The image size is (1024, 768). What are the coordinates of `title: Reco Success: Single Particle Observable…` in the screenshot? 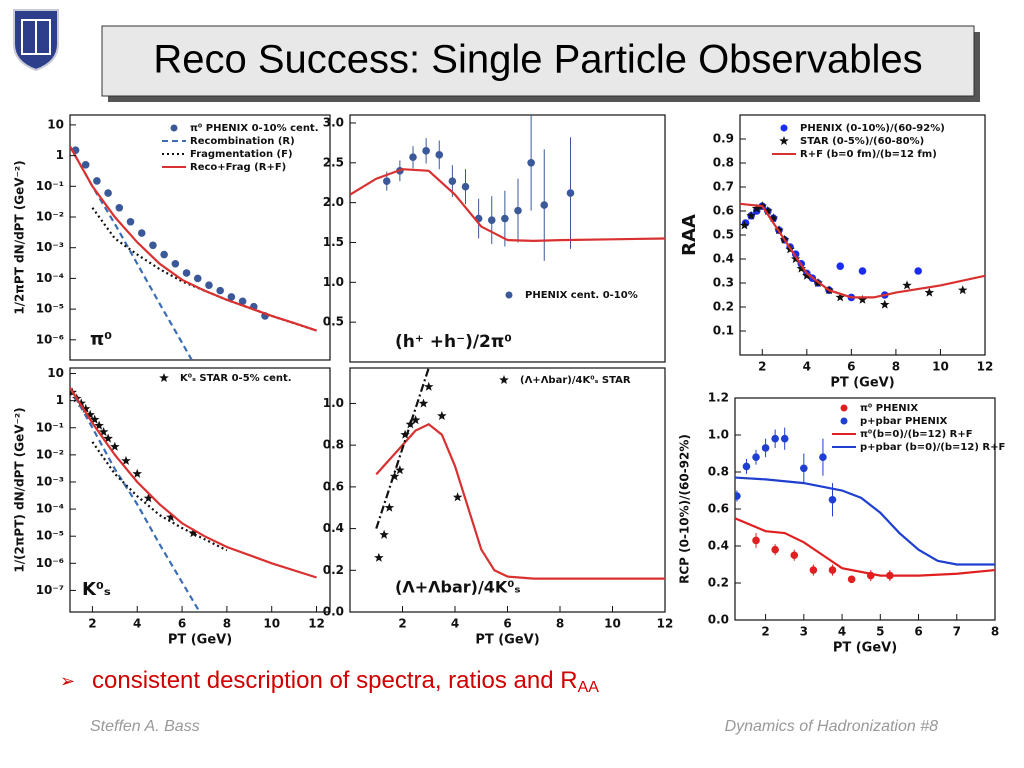 It's located at (537, 60).